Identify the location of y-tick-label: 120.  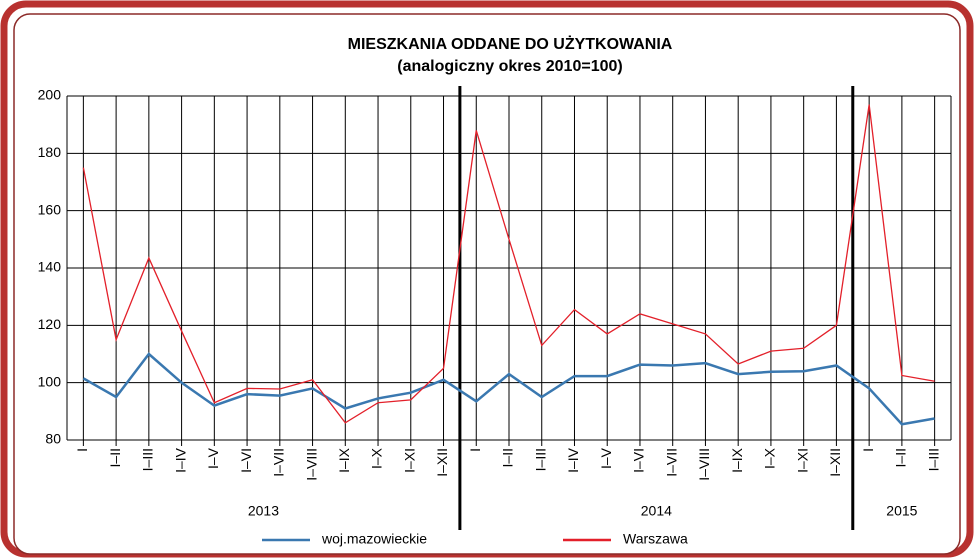
(50, 324).